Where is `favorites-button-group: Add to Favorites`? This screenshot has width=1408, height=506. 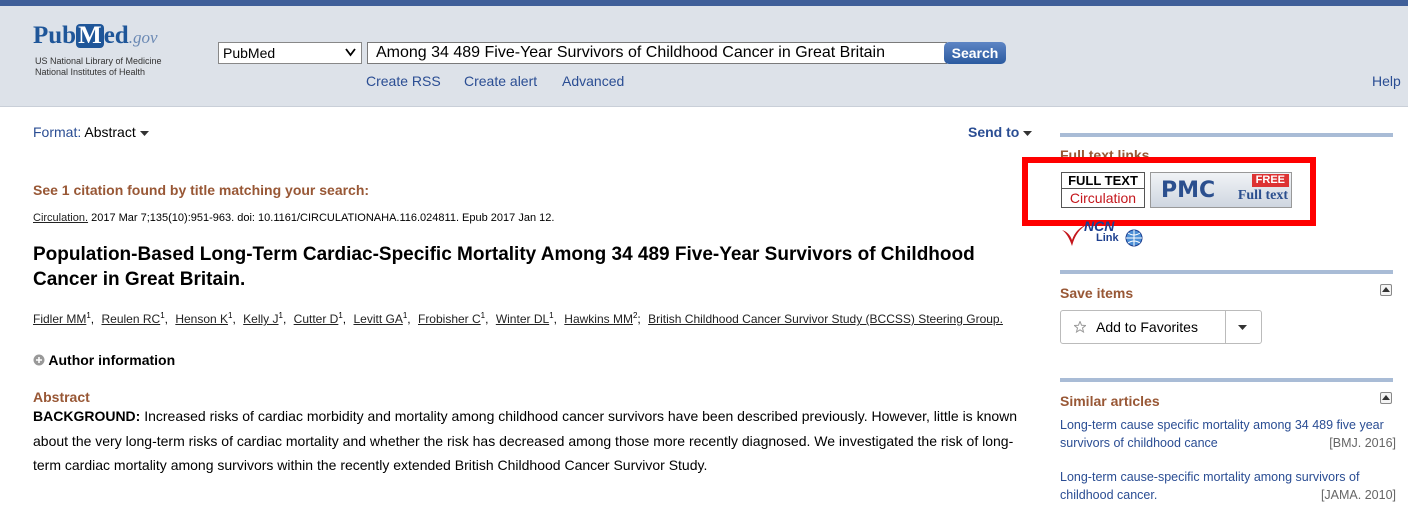 favorites-button-group: Add to Favorites is located at coordinates (1161, 327).